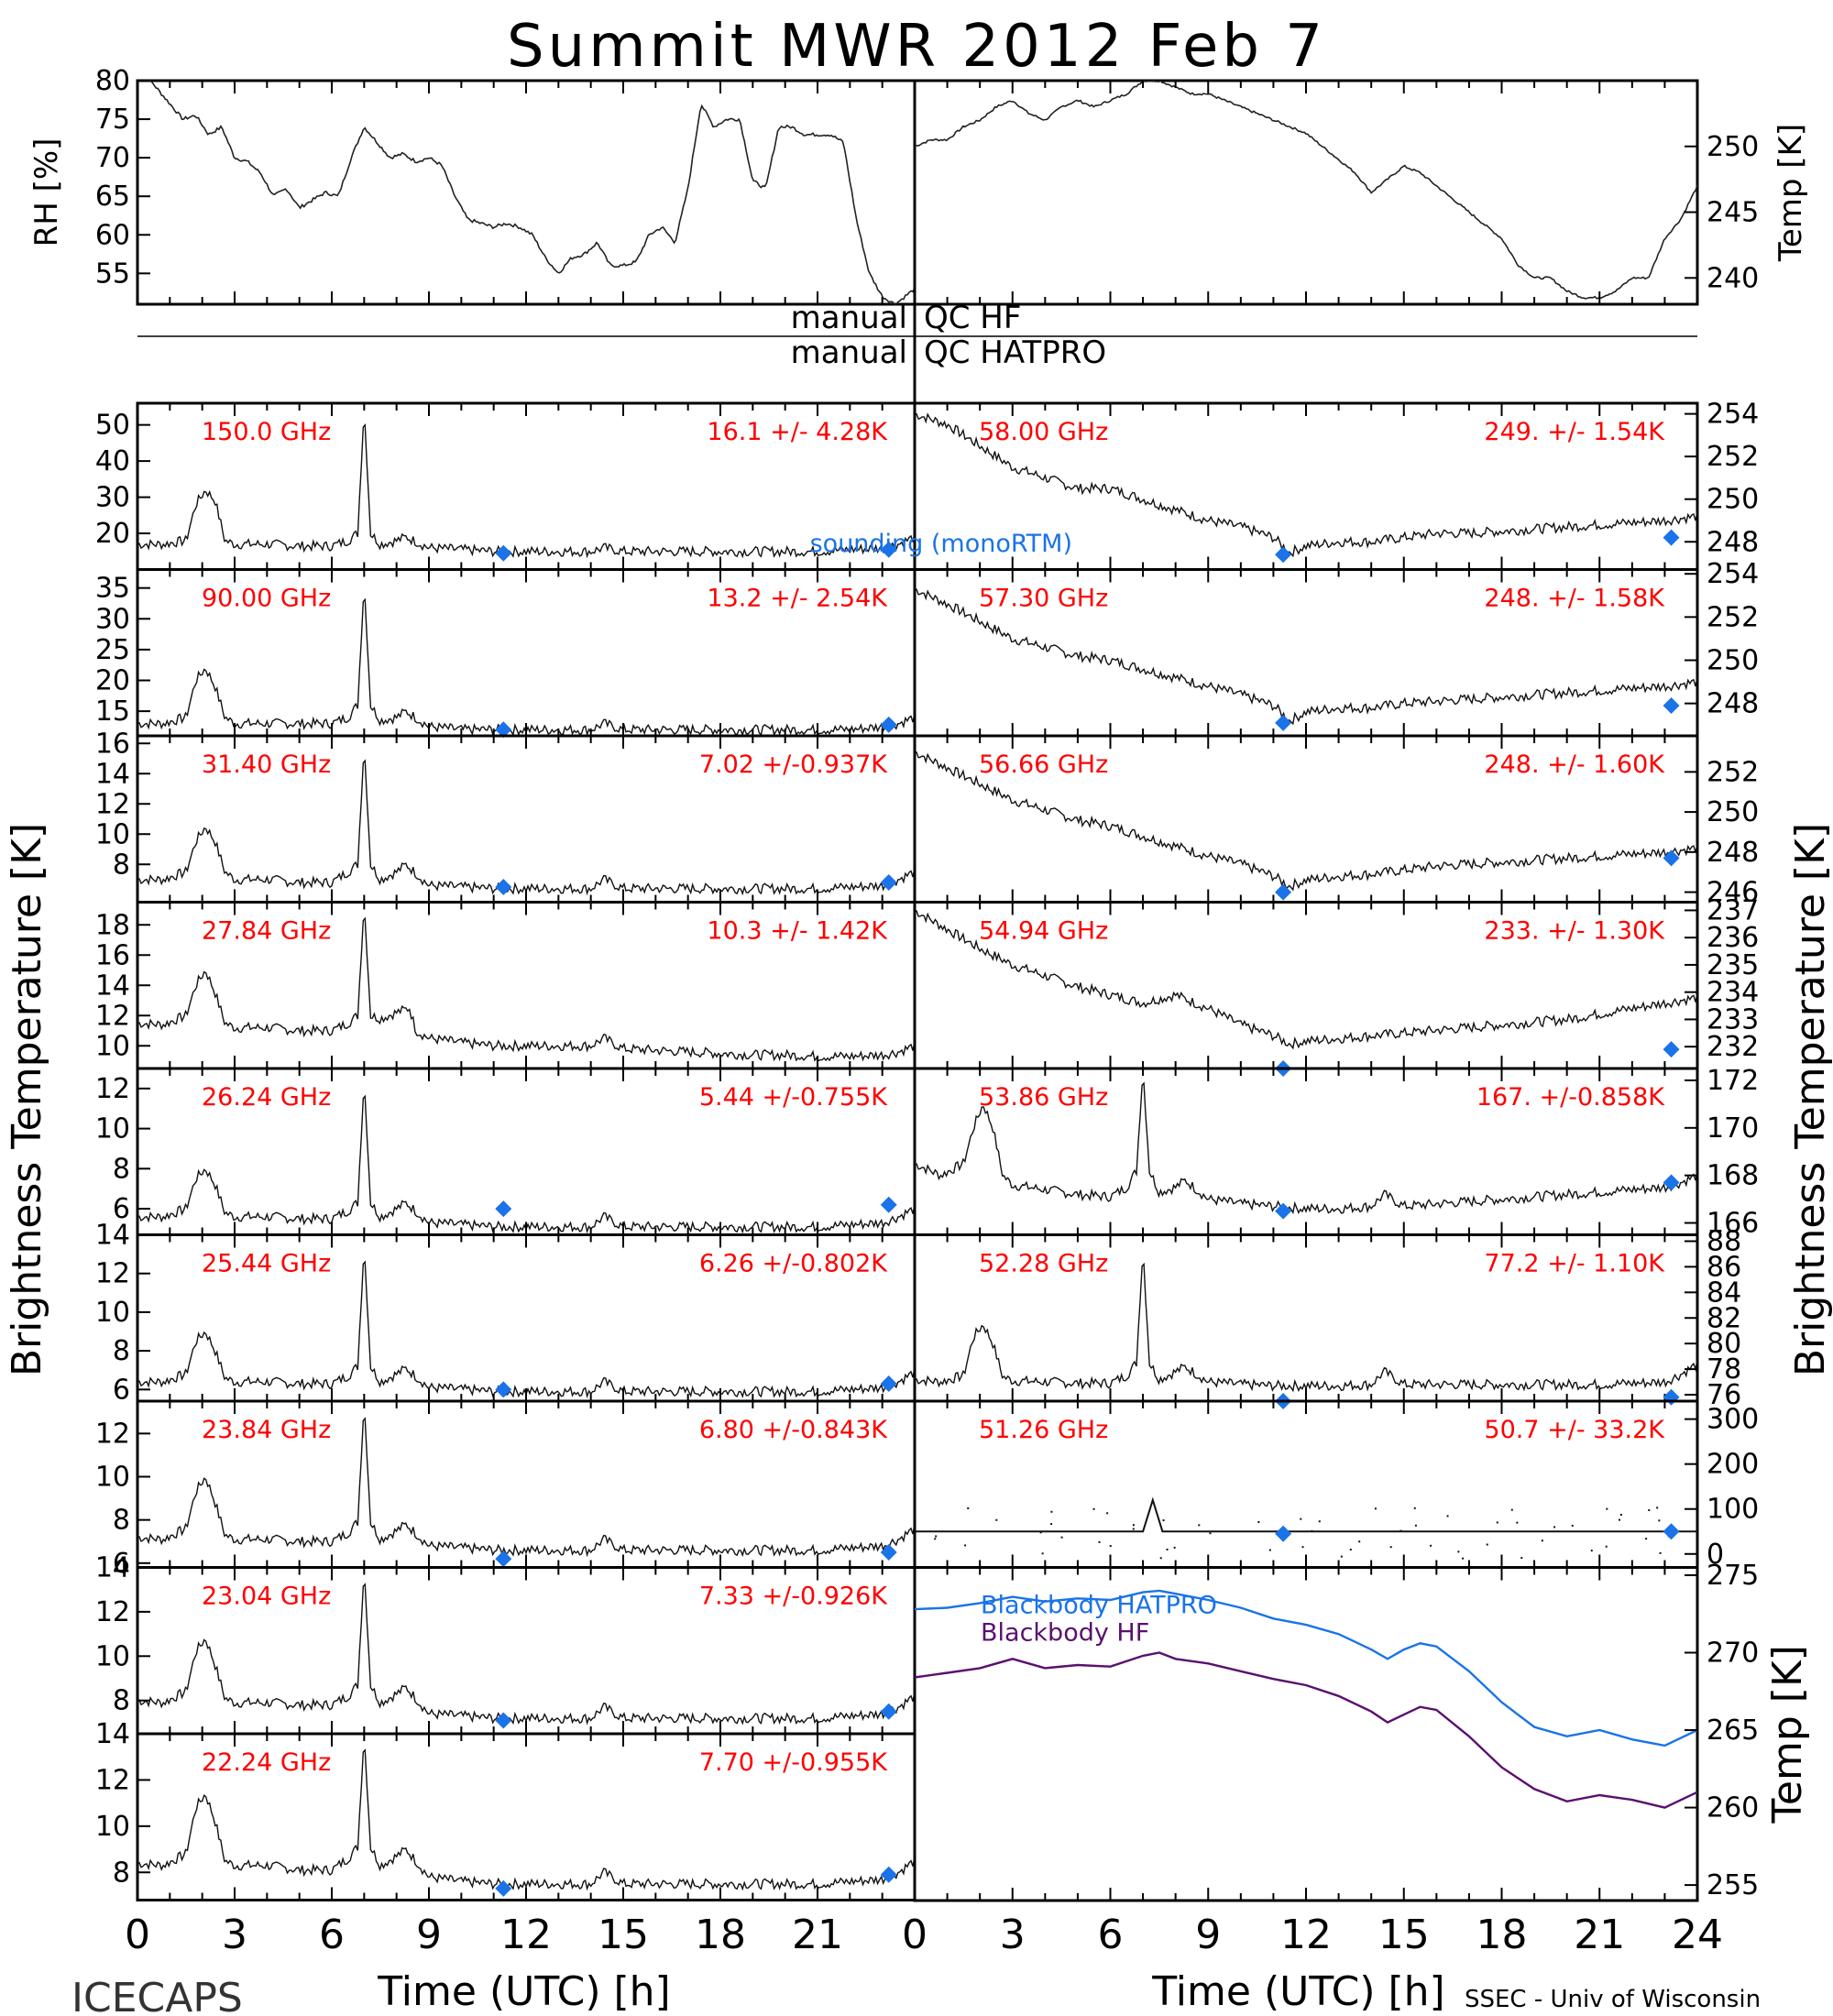 This screenshot has width=1833, height=2016. What do you see at coordinates (112, 197) in the screenshot?
I see `rh-ytick-label: 65` at bounding box center [112, 197].